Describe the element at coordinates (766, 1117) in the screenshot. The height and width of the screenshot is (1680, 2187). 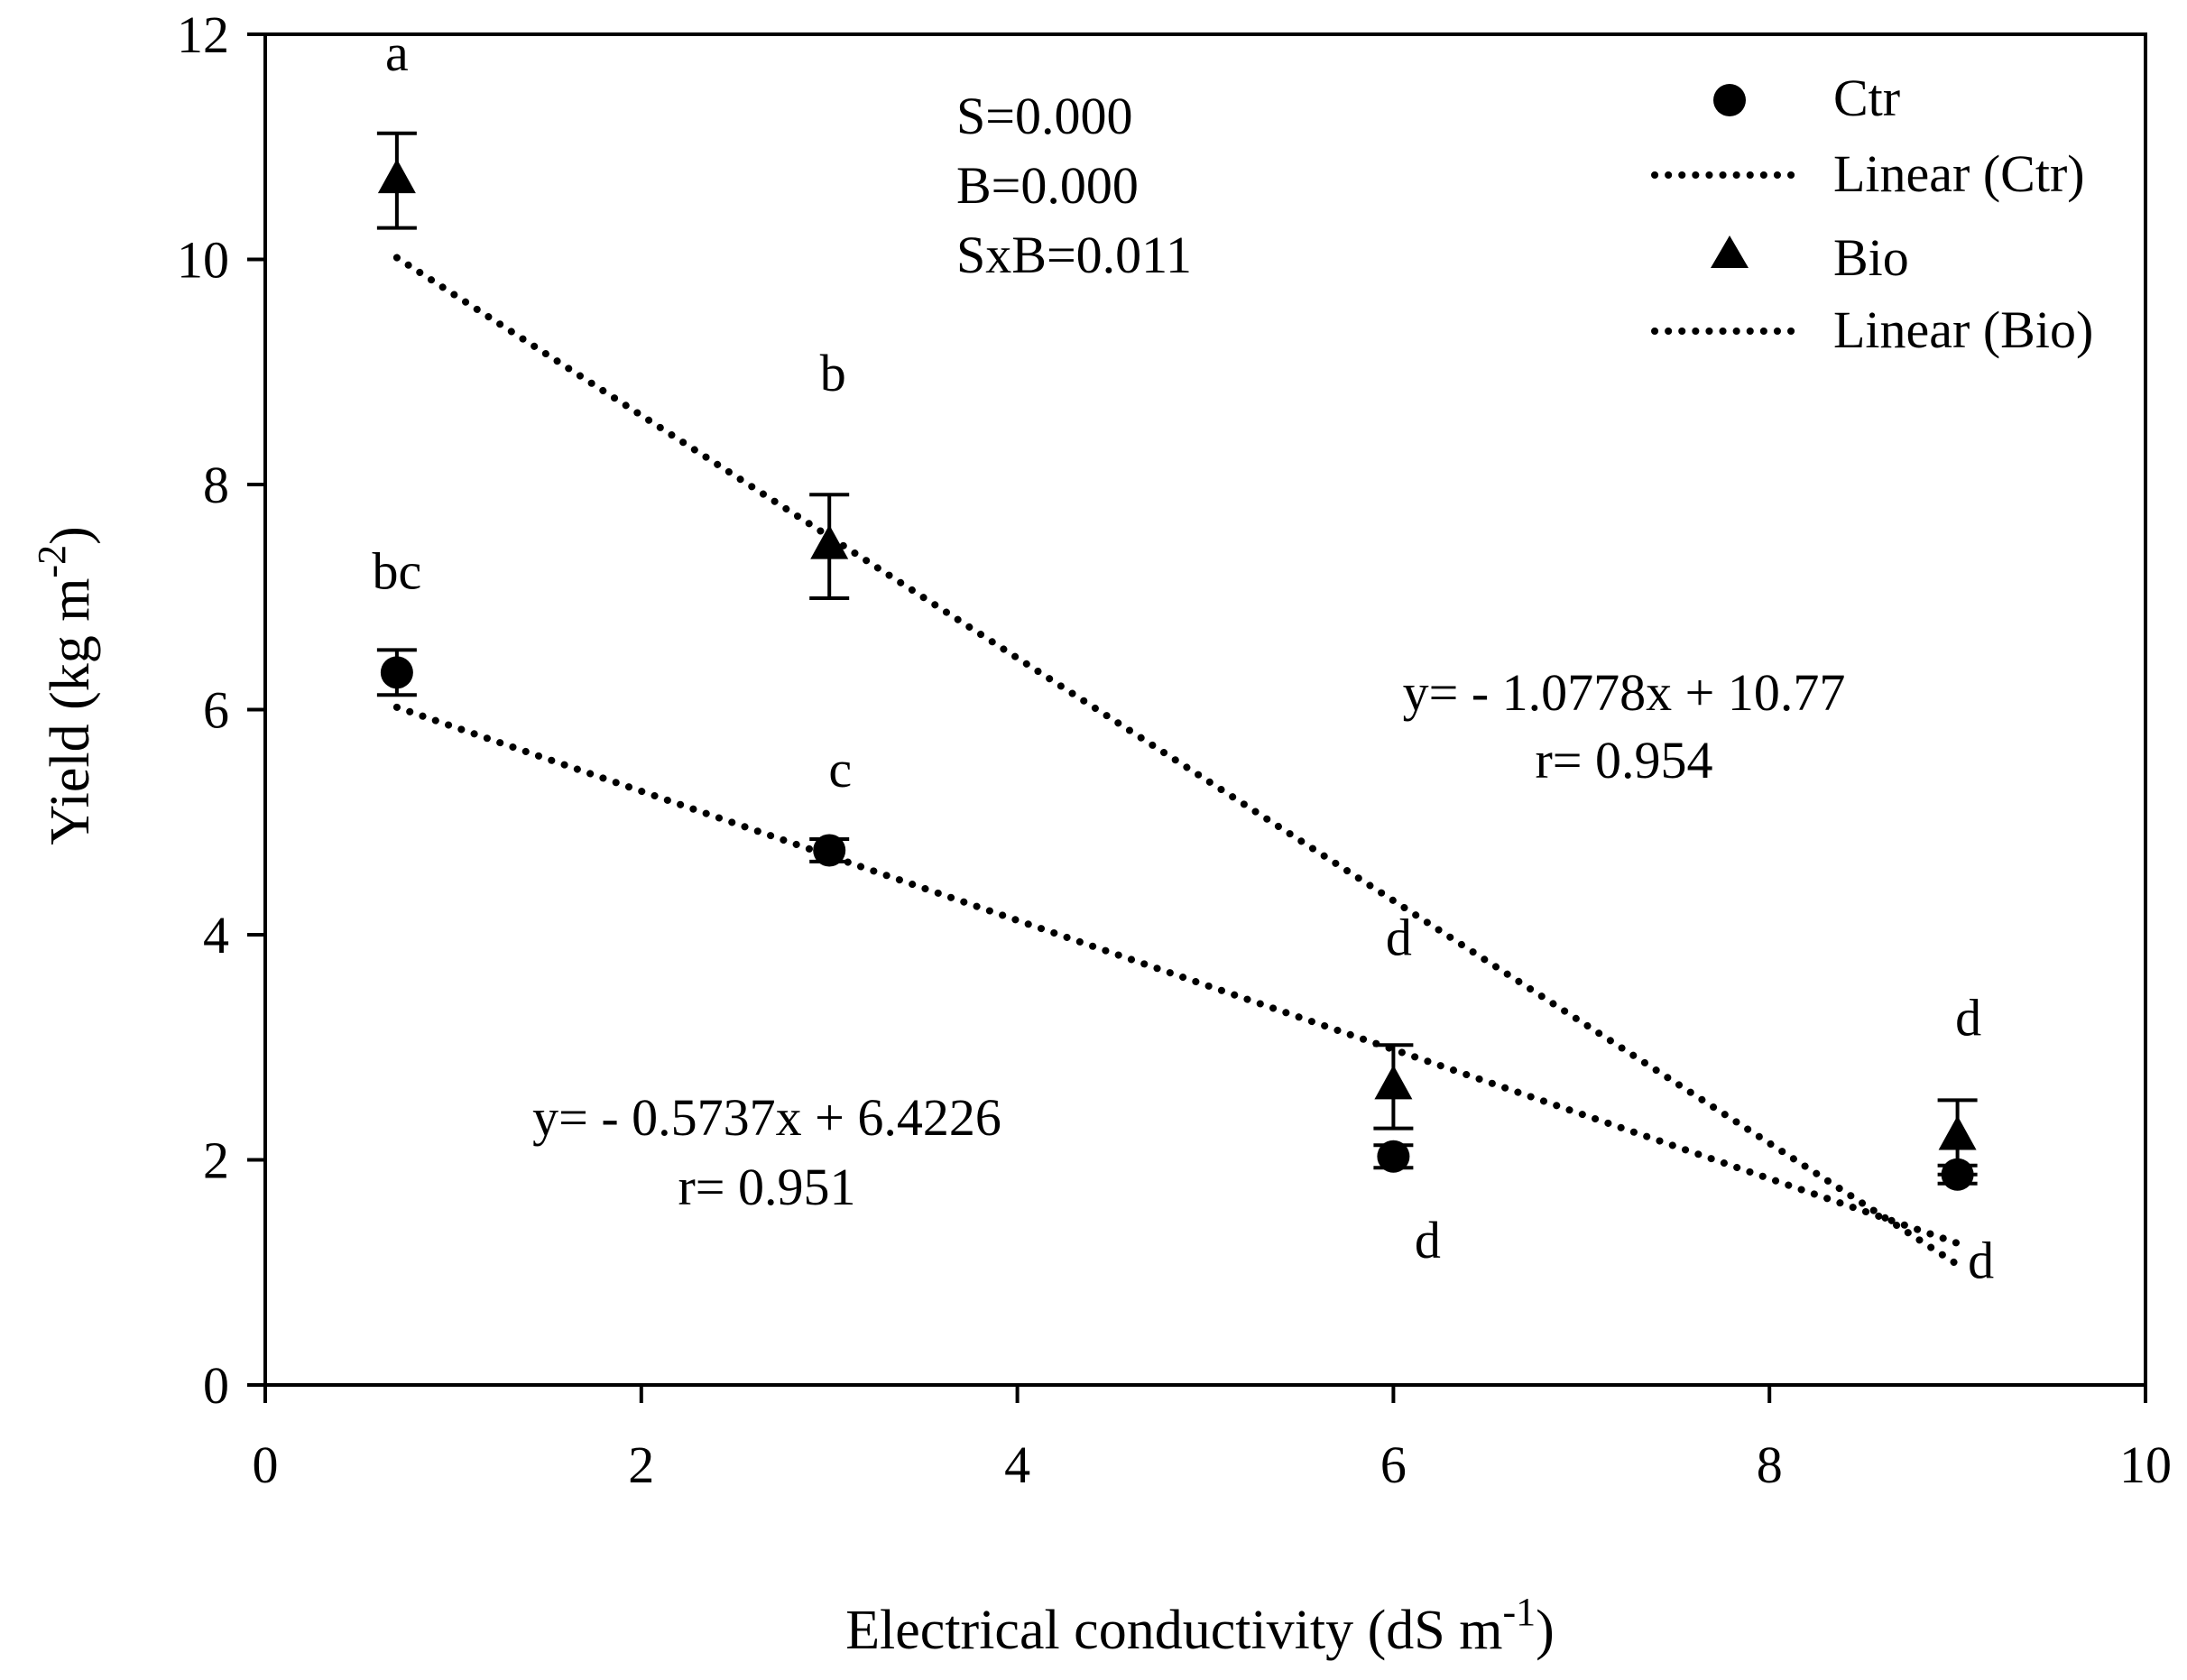
I see `ctr-equation: y= - 0.5737x + 6.4226` at that location.